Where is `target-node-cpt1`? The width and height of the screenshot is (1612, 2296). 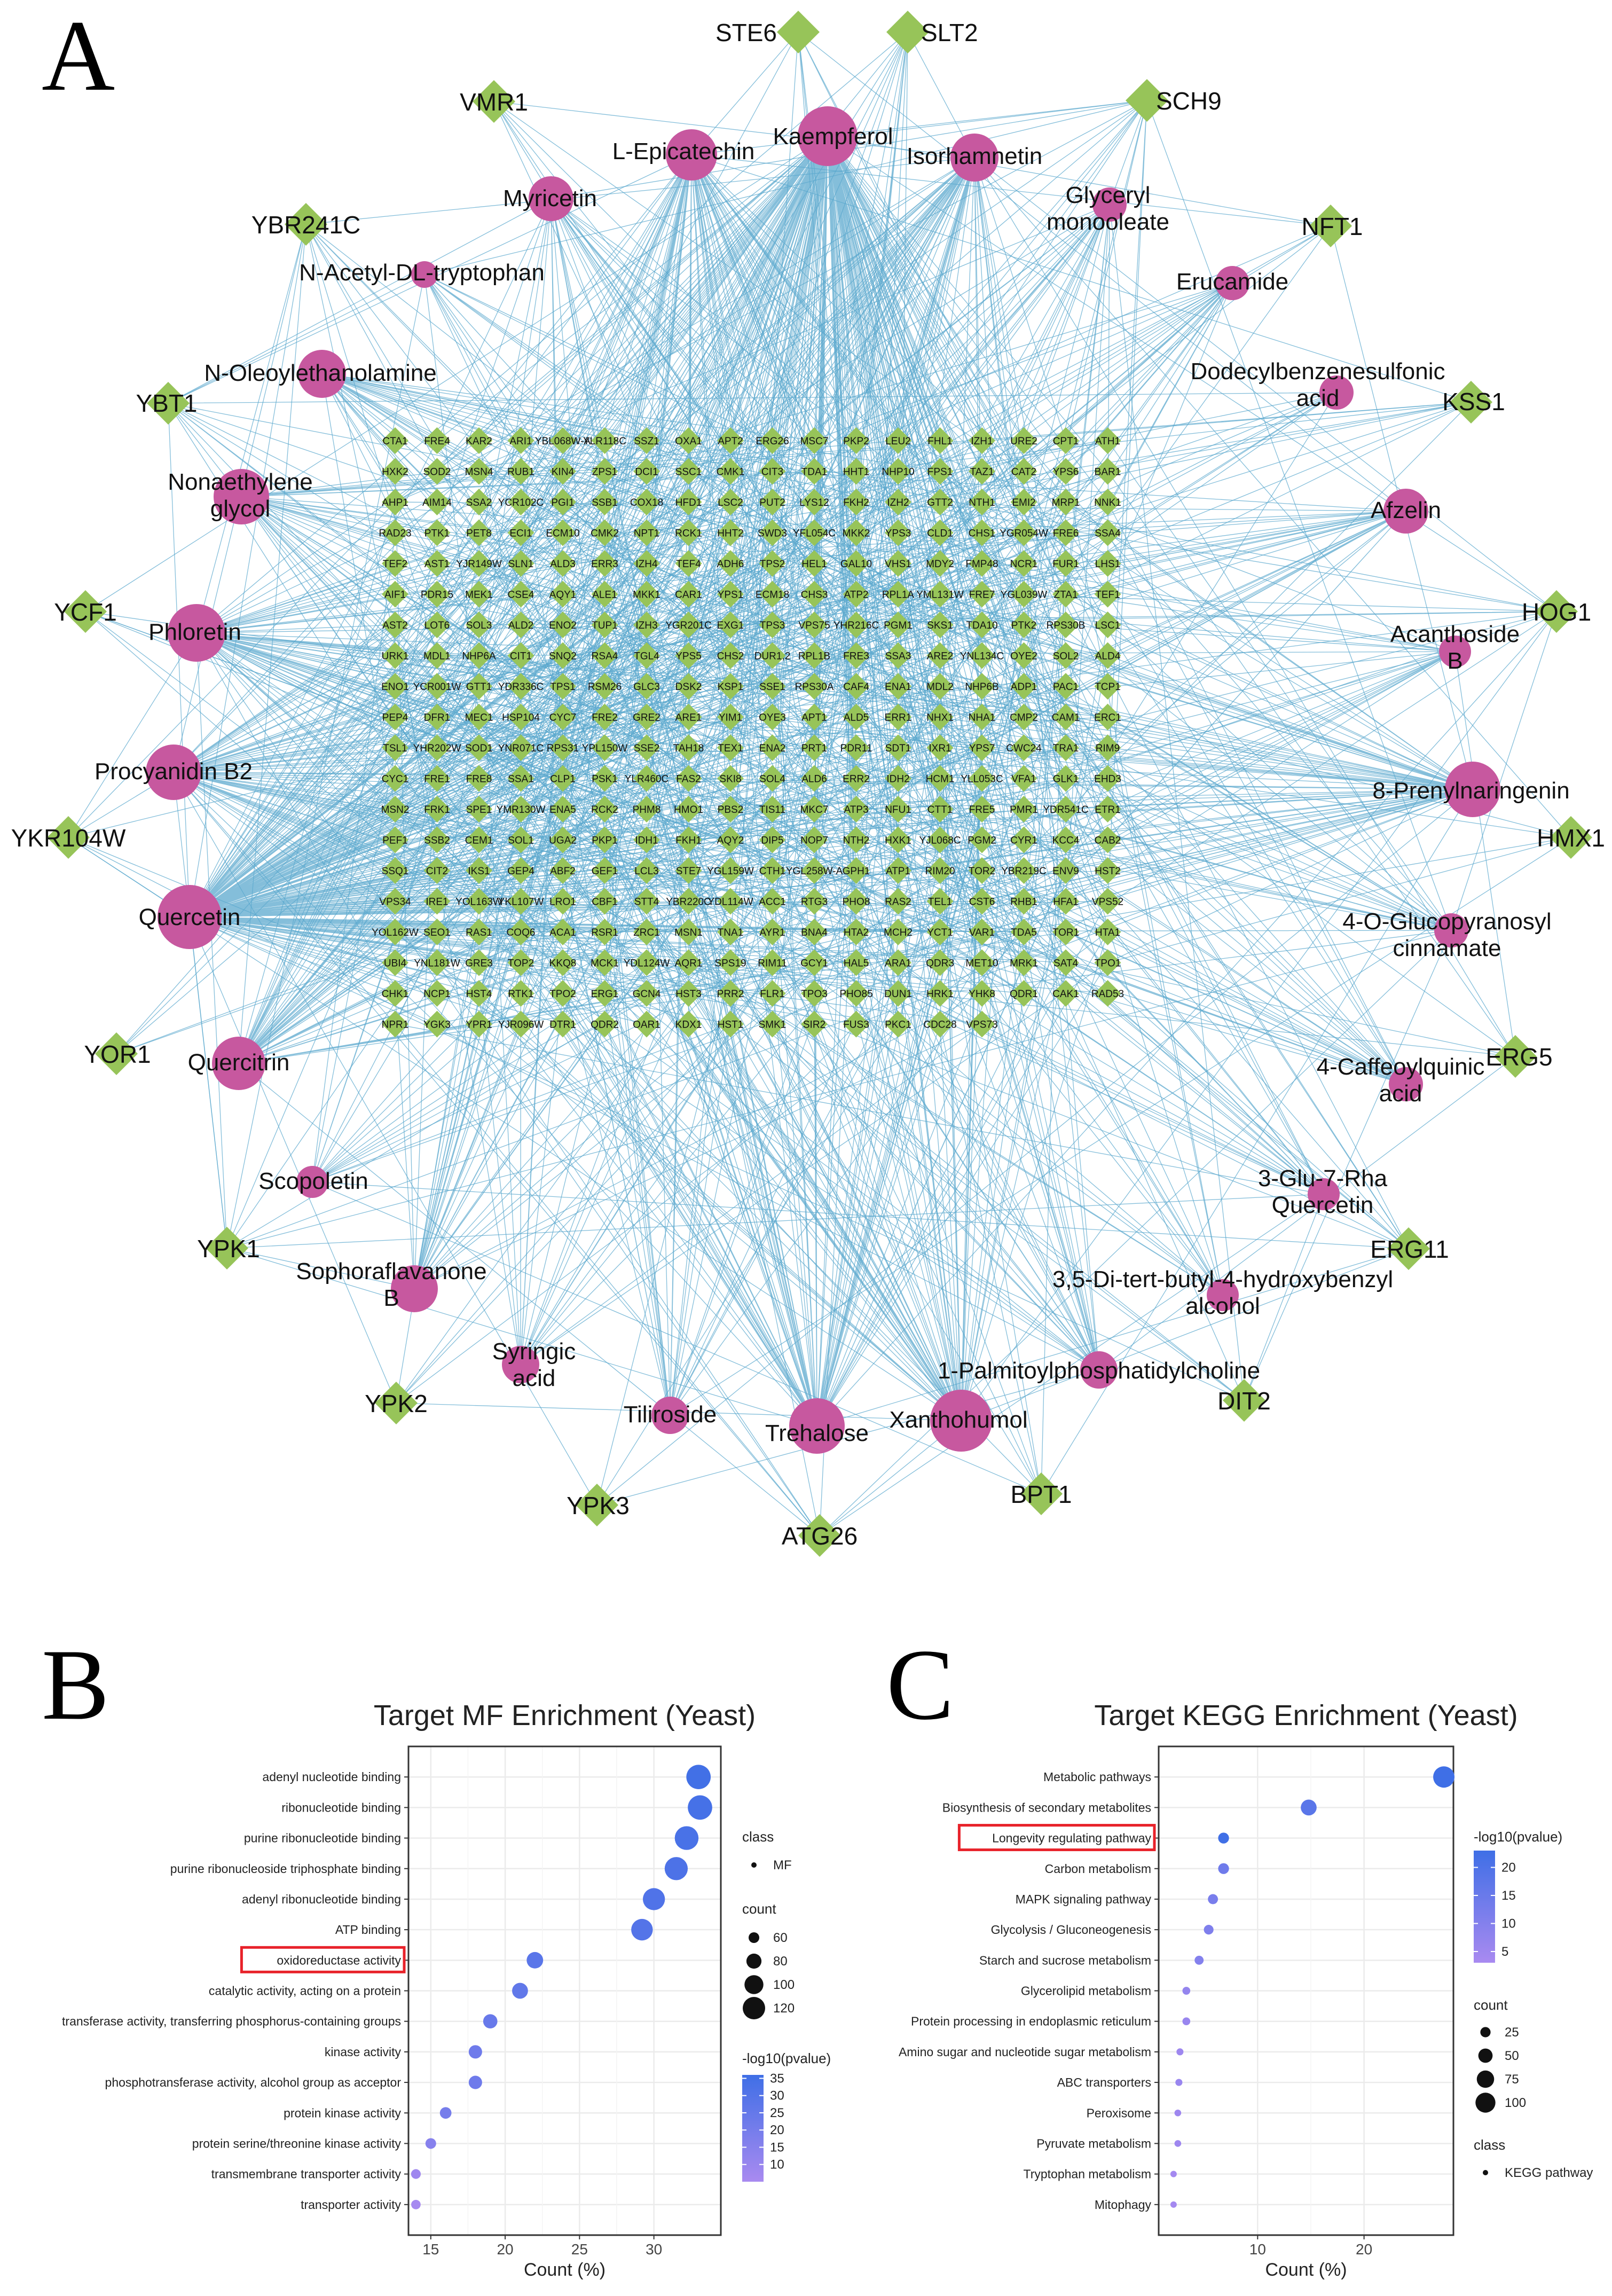
target-node-cpt1 is located at coordinates (1066, 440).